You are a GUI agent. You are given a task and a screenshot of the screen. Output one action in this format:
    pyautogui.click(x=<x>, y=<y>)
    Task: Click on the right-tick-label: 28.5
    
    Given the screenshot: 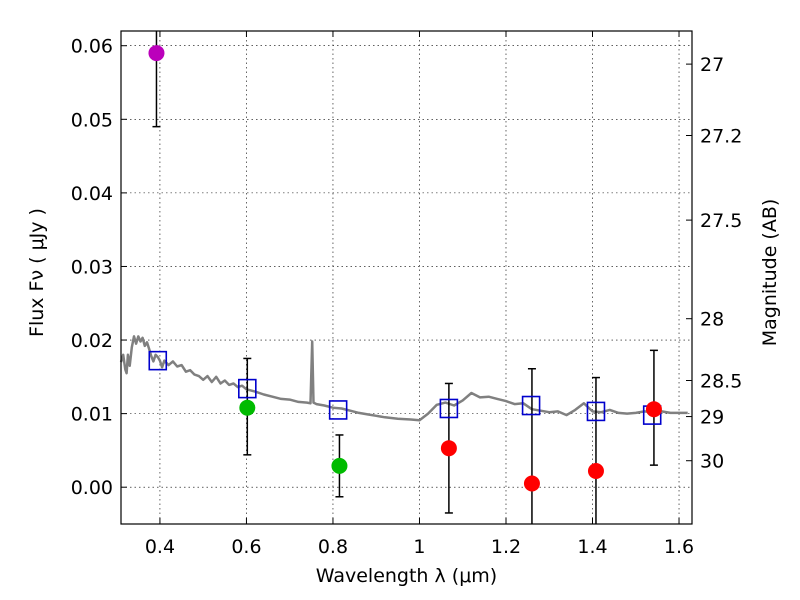 What is the action you would take?
    pyautogui.click(x=721, y=382)
    